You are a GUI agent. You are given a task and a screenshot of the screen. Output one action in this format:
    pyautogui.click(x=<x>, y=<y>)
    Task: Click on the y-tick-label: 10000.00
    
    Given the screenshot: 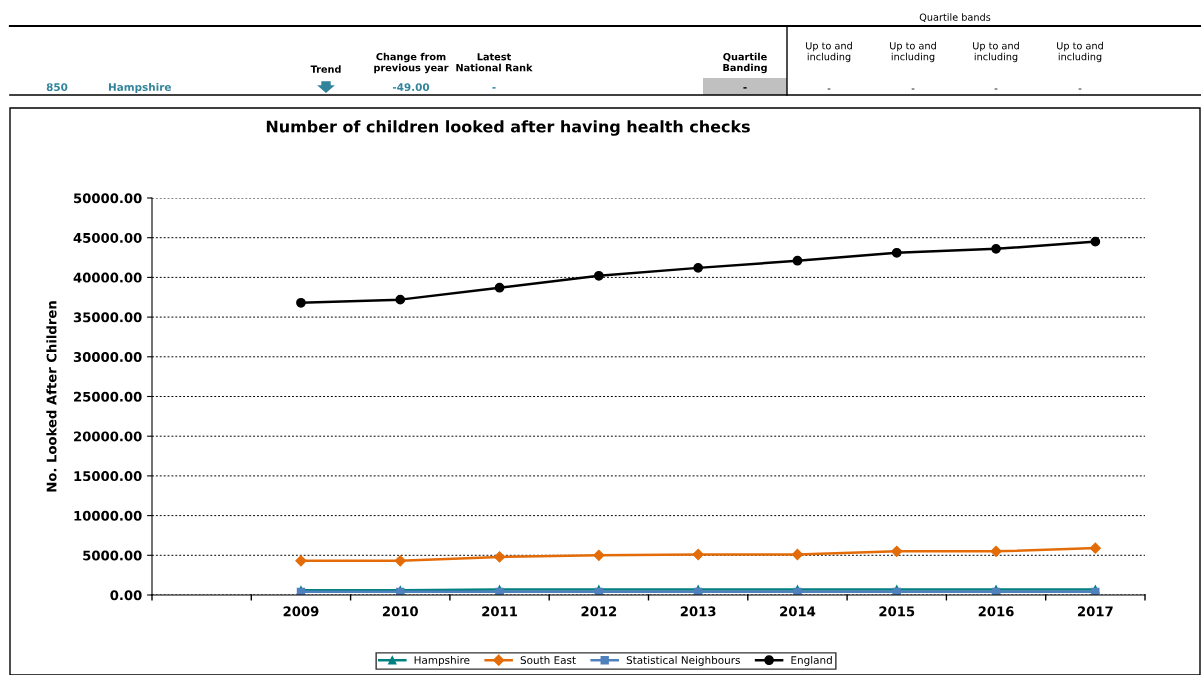 What is the action you would take?
    pyautogui.click(x=108, y=515)
    